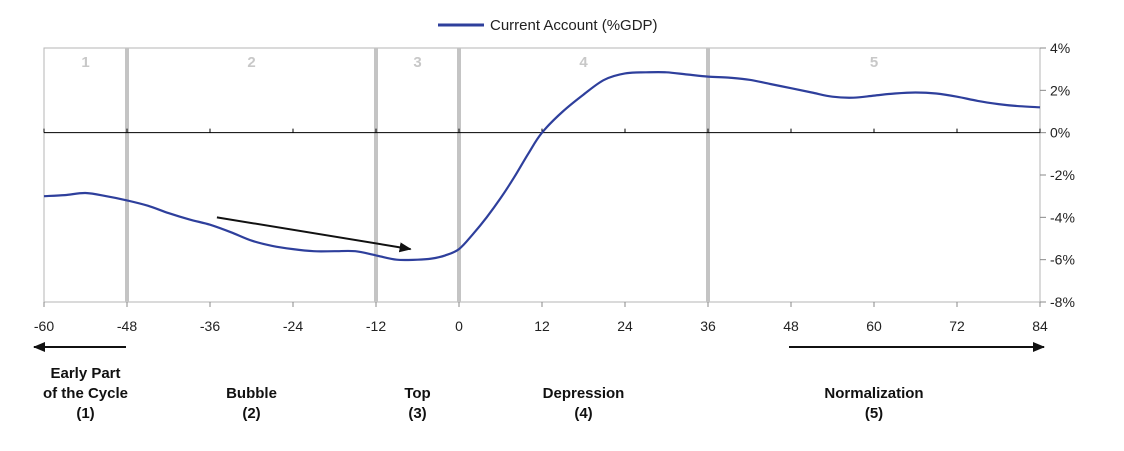  I want to click on x-tick-label: 0, so click(459, 326).